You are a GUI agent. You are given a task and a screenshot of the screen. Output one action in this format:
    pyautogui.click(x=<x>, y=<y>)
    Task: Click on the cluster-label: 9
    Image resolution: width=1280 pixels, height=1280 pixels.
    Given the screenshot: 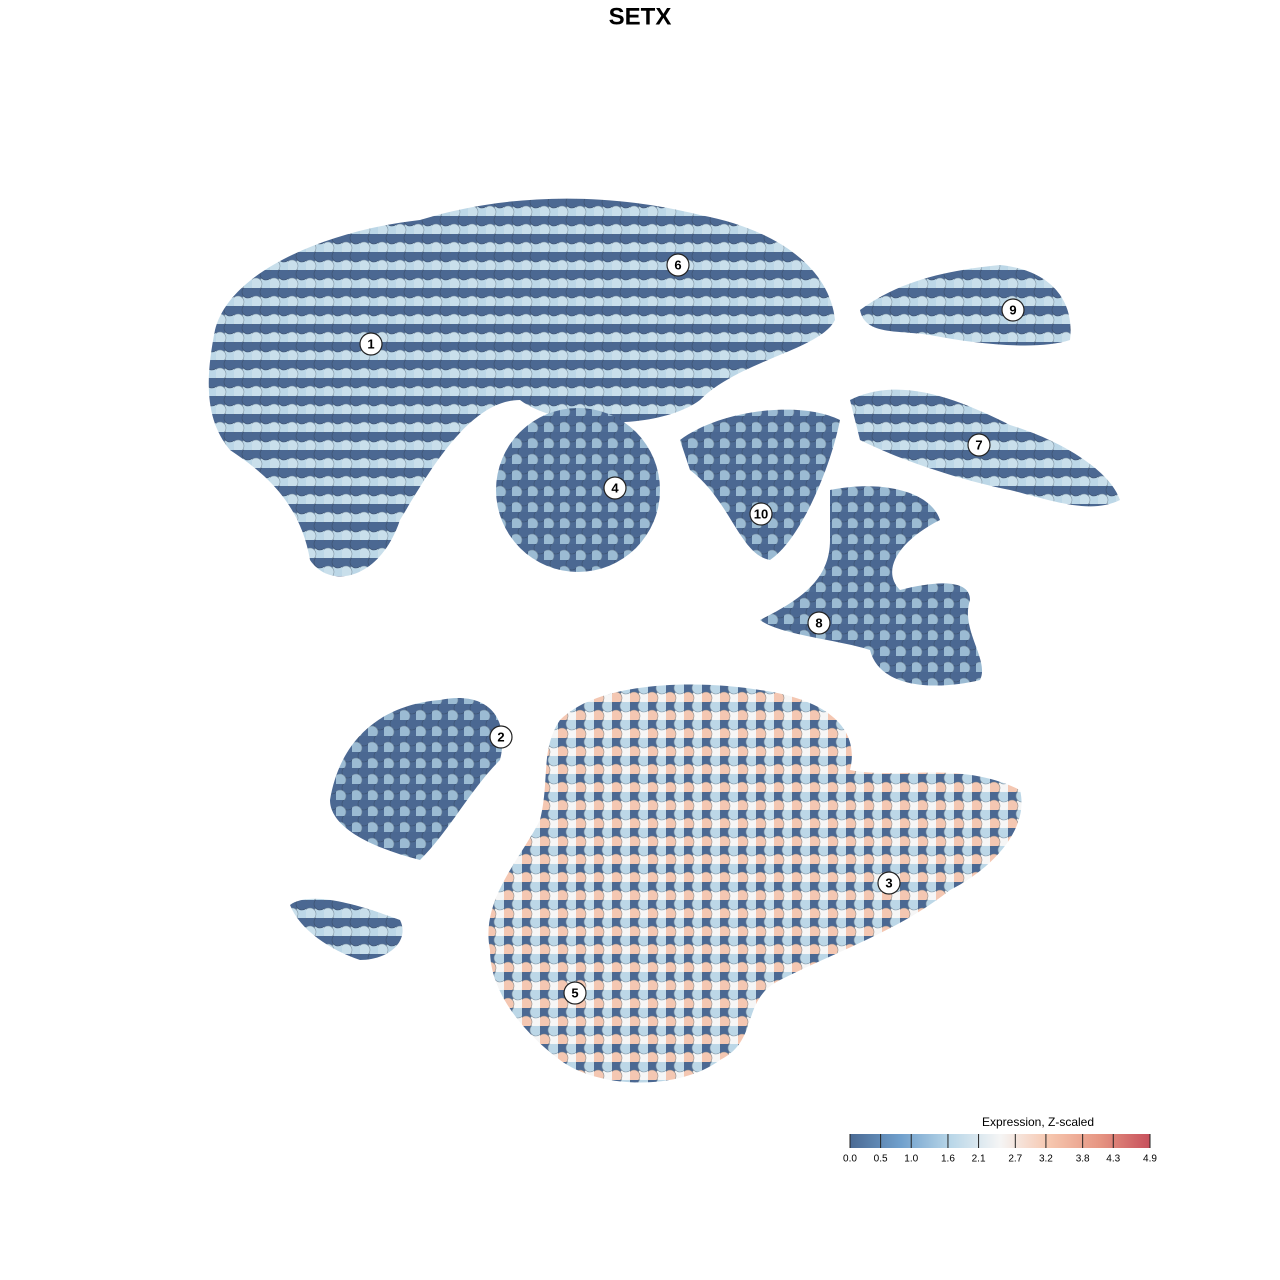 What is the action you would take?
    pyautogui.click(x=1012, y=309)
    